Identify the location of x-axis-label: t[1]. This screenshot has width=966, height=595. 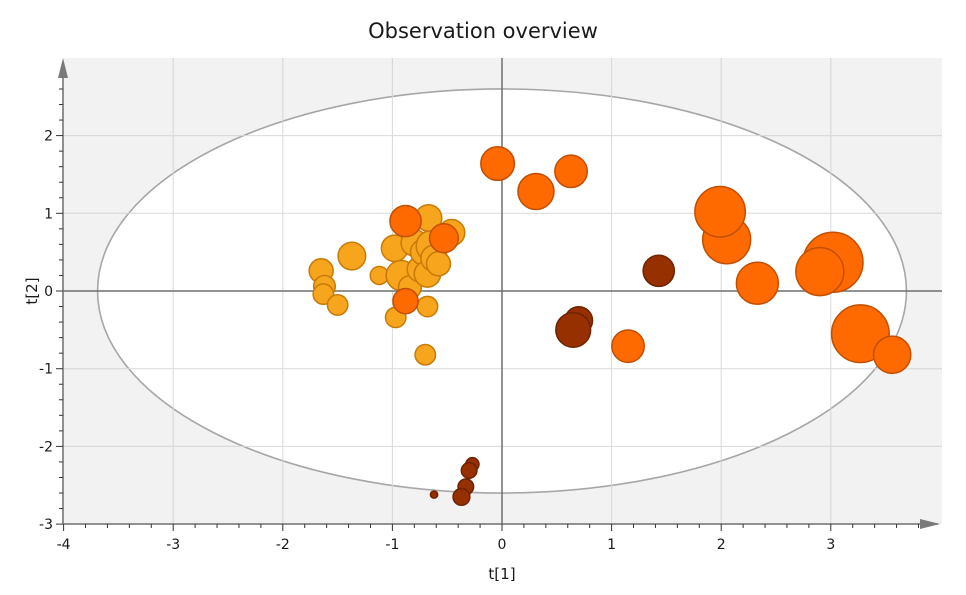
(501, 574).